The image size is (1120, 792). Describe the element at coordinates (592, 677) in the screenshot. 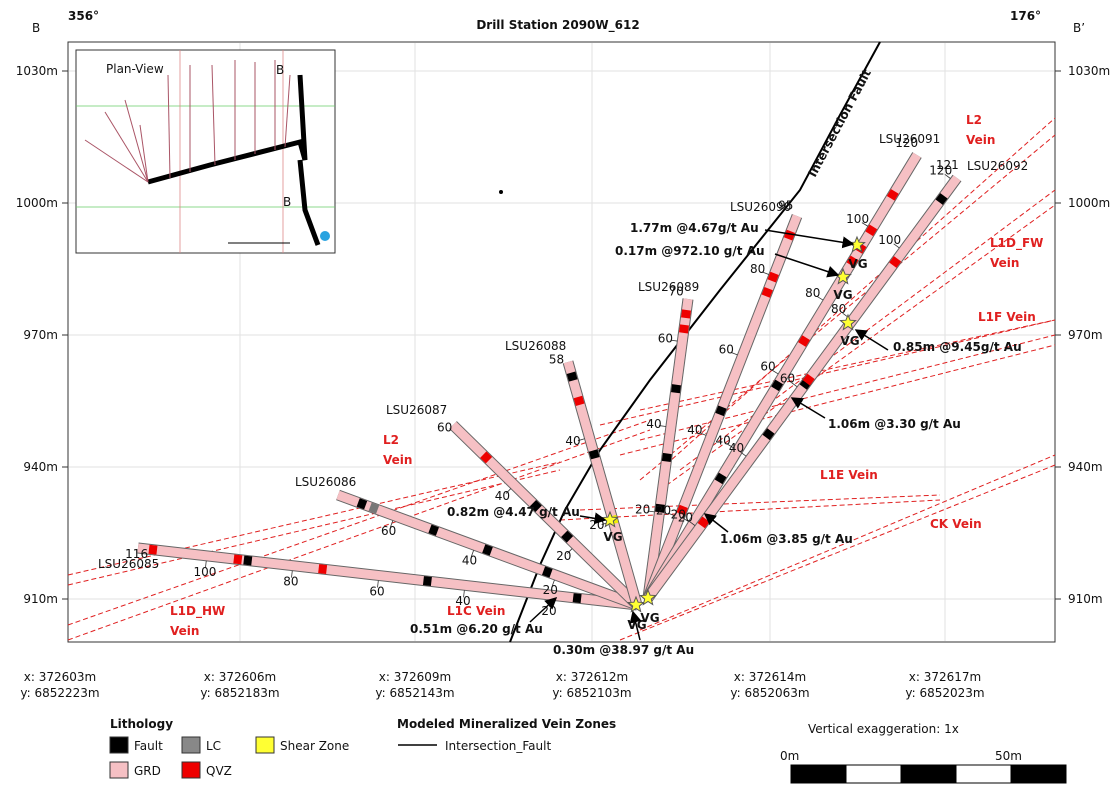

I see `x-coord-label: x: 372612m` at that location.